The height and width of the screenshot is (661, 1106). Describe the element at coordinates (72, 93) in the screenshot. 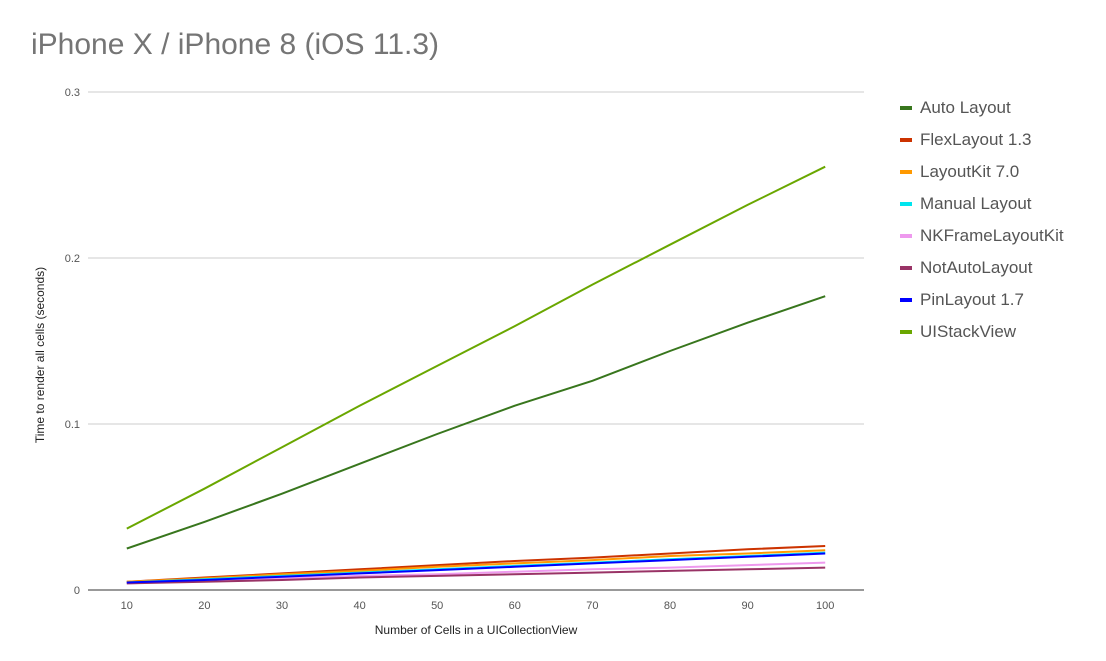

I see `y-tick-label: 0.3` at that location.